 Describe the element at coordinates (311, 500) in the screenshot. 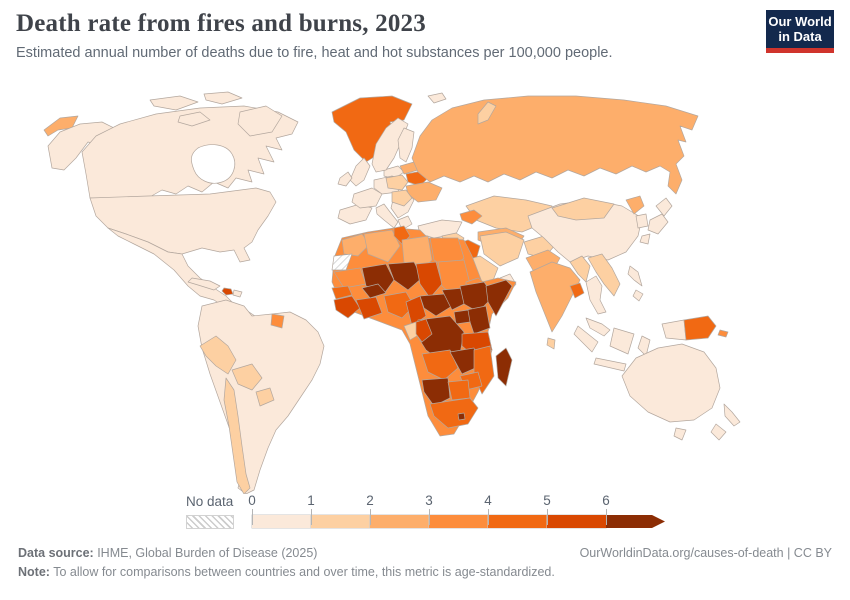

I see `legend-tick-label: 1` at that location.